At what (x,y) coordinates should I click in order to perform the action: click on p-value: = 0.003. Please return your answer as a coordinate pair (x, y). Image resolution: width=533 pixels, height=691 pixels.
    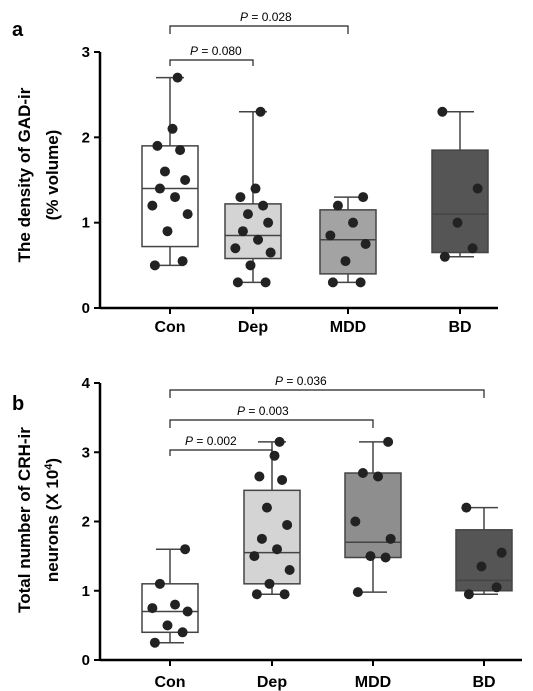
    Looking at the image, I should click on (267, 411).